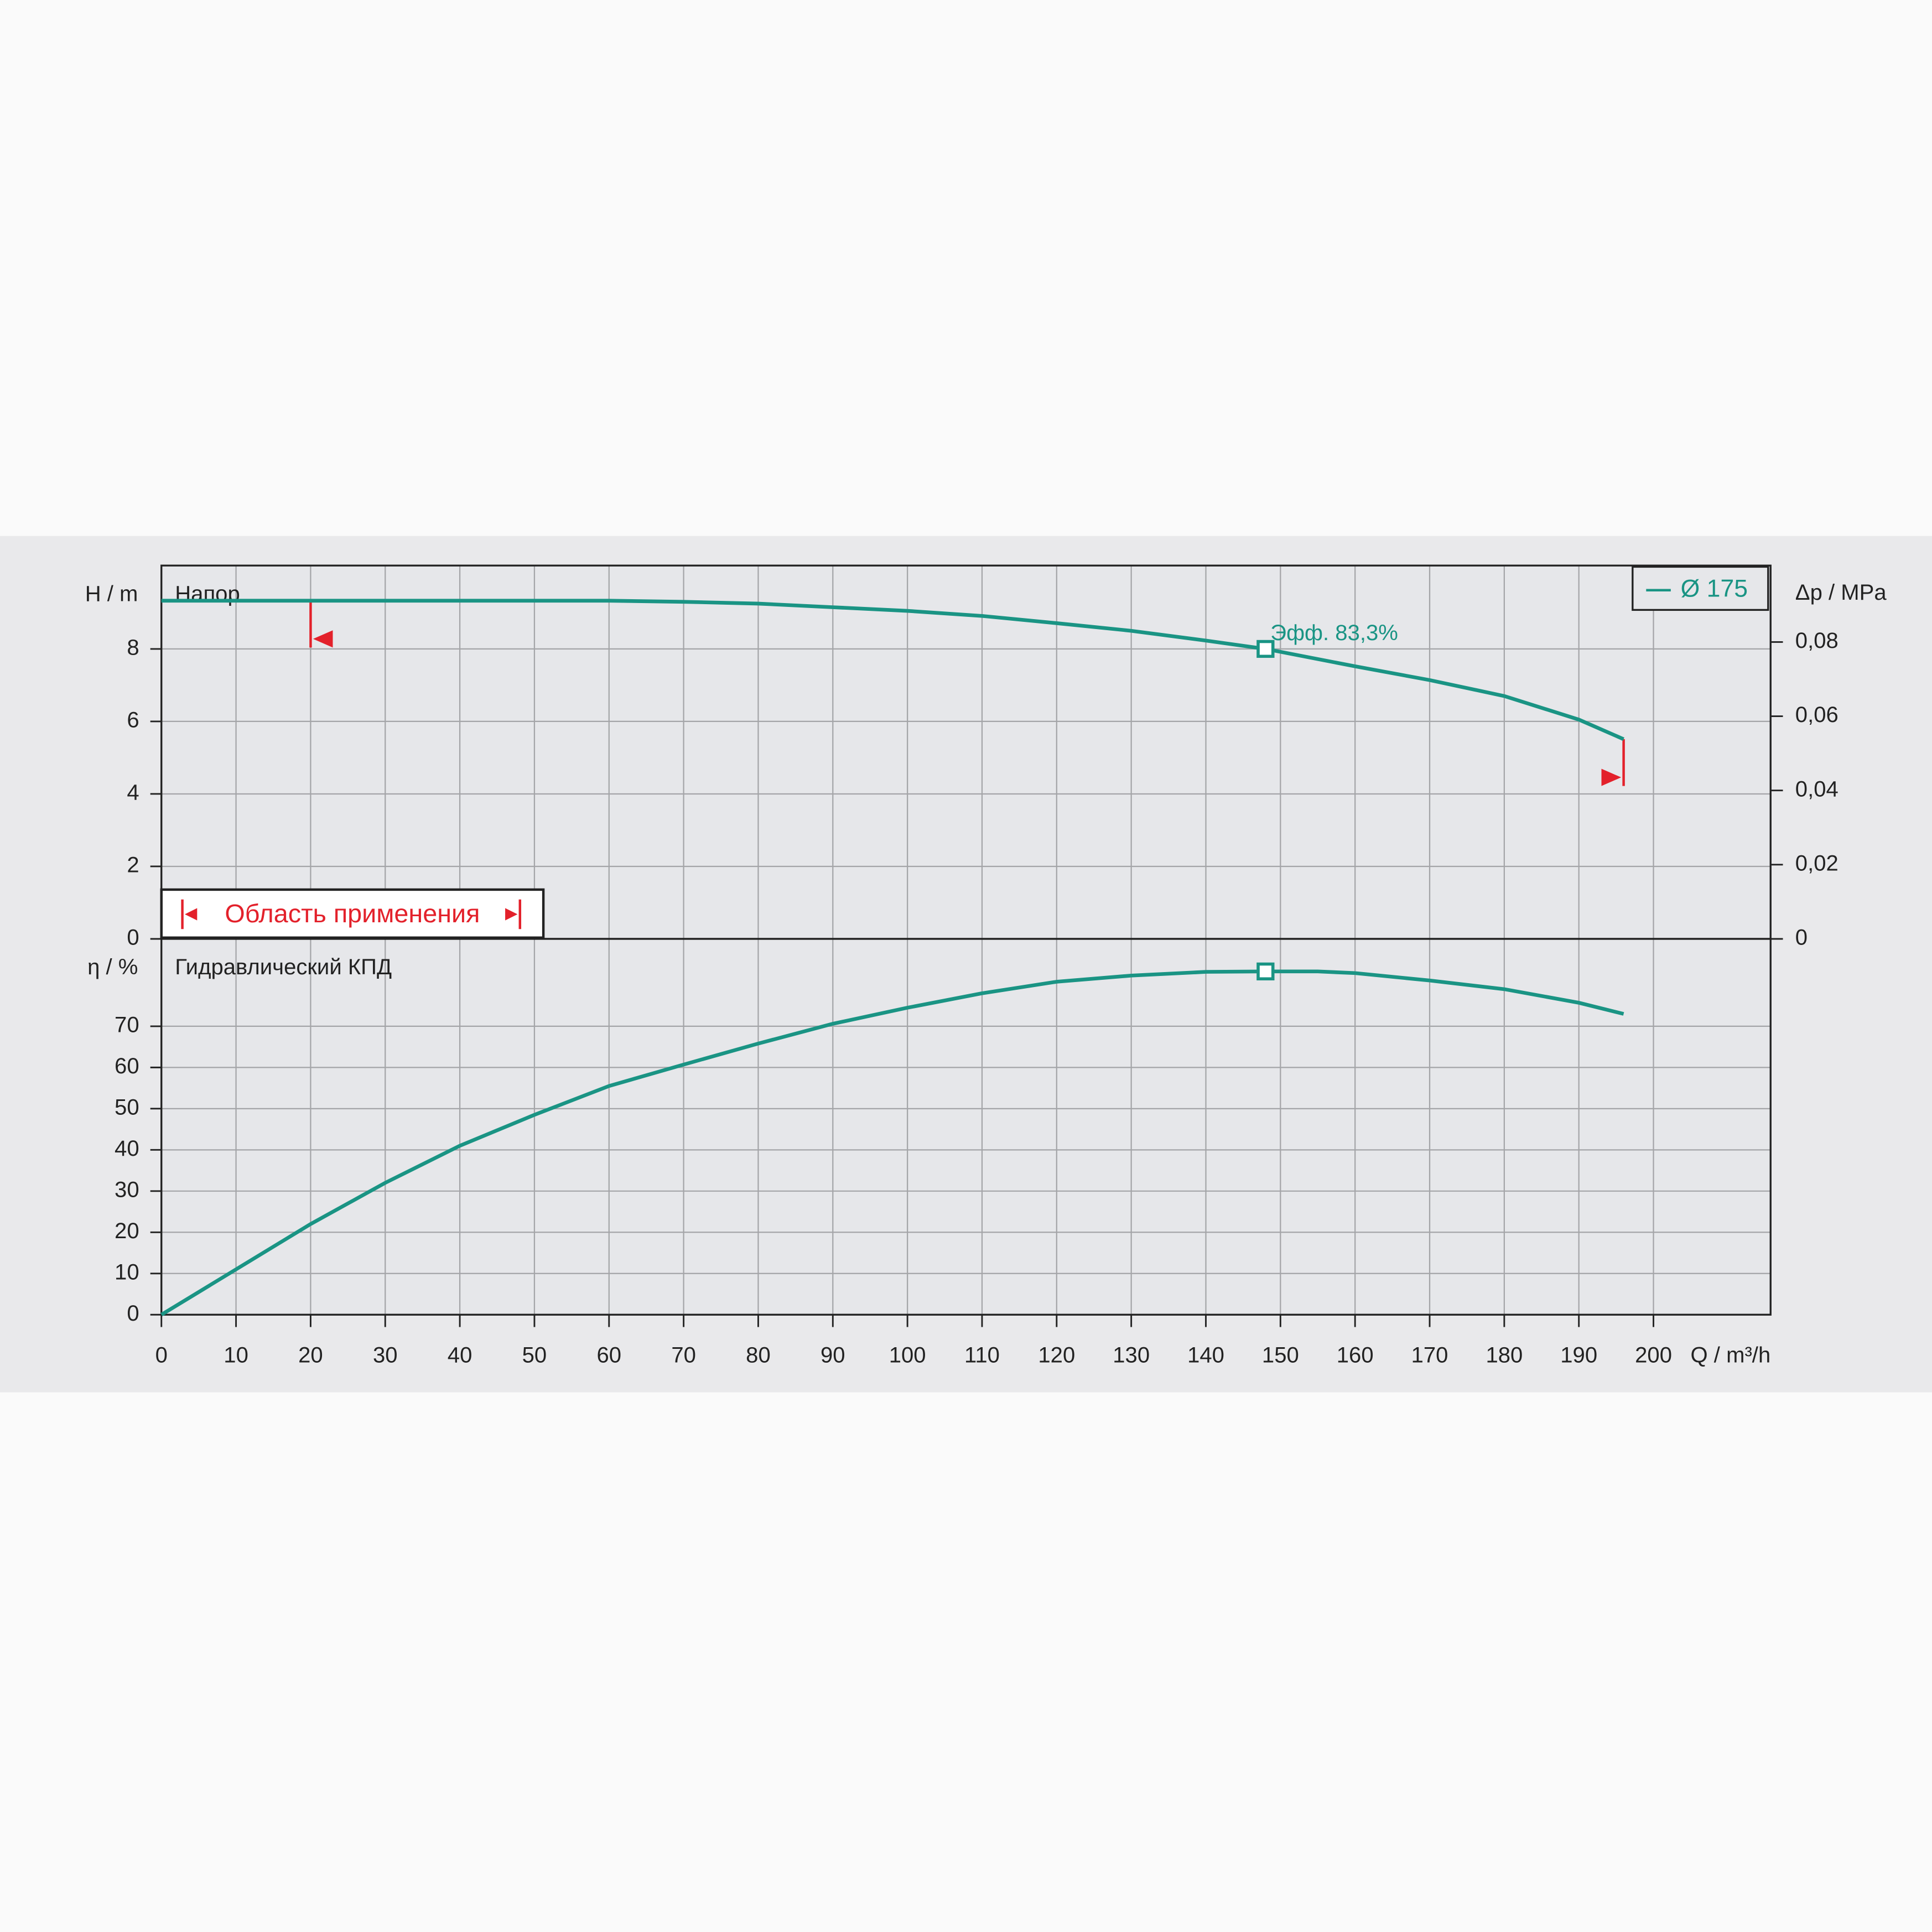  What do you see at coordinates (1801, 938) in the screenshot?
I see `y2-tick-label: 0` at bounding box center [1801, 938].